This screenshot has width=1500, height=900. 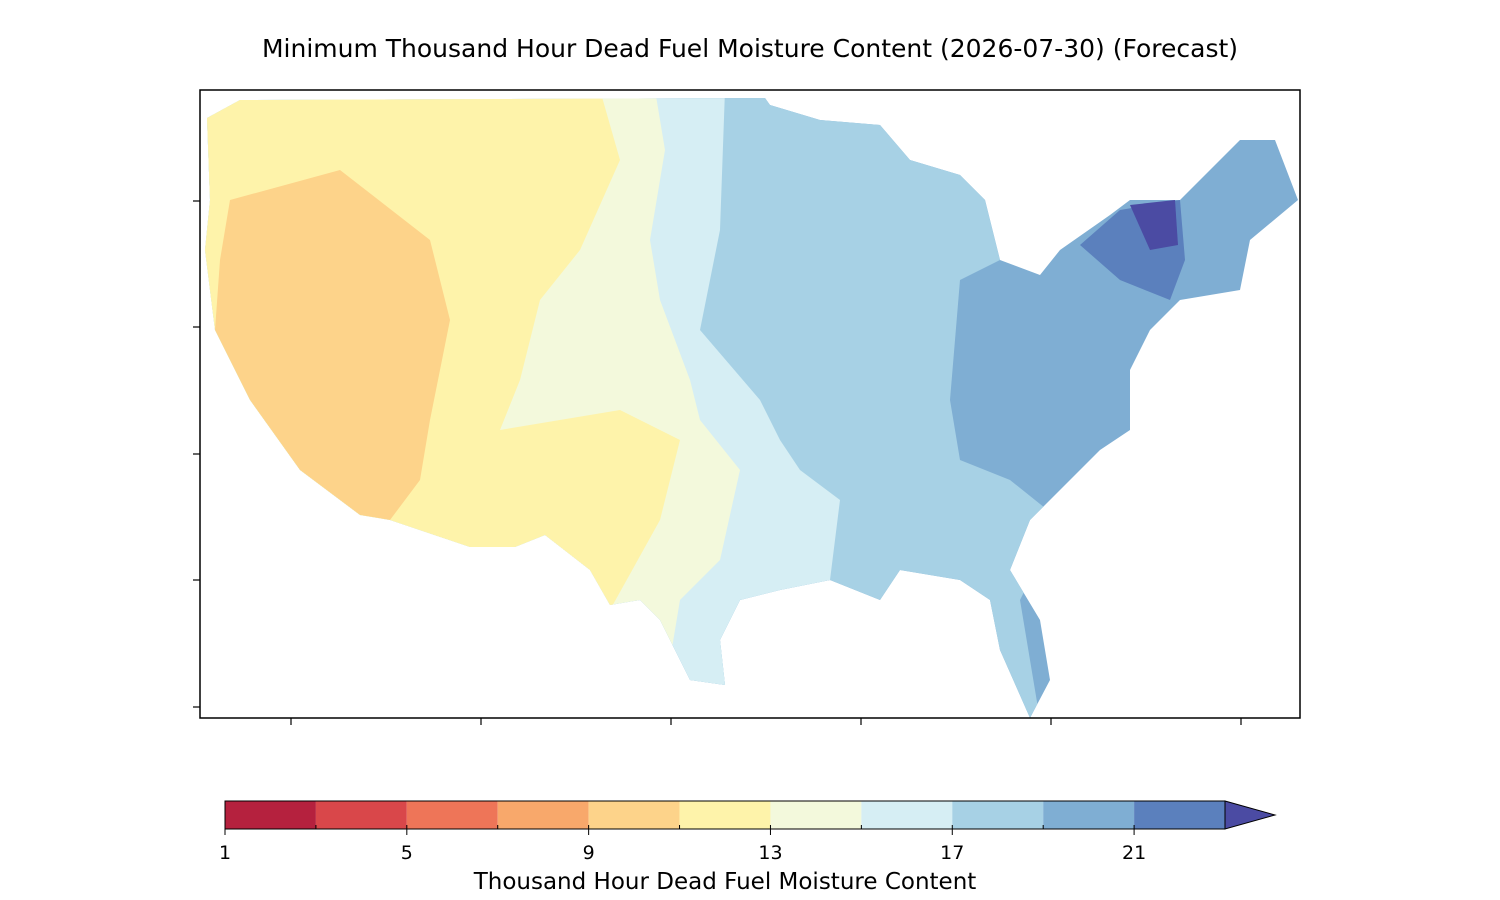 I want to click on colorbar-tick-label: 5, so click(x=407, y=853).